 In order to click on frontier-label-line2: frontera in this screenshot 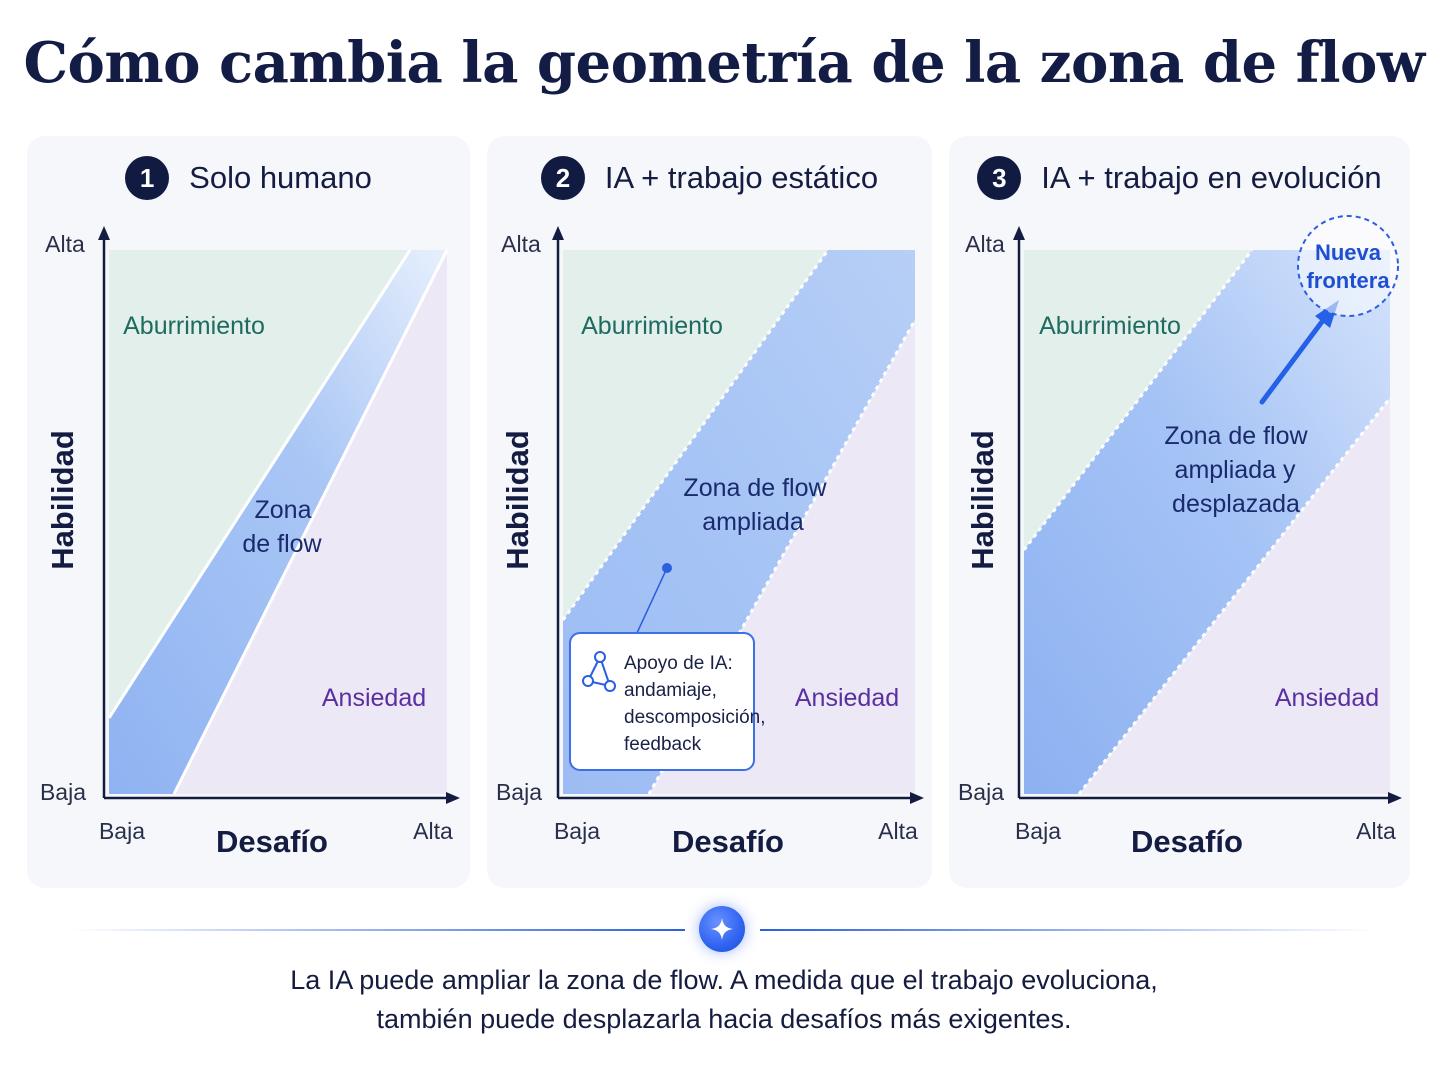, I will do `click(1348, 280)`.